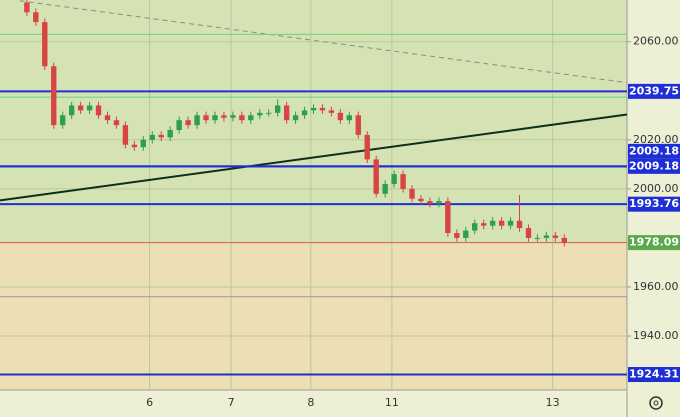 This screenshot has height=417, width=680. I want to click on level-label: 1924.31, so click(654, 374).